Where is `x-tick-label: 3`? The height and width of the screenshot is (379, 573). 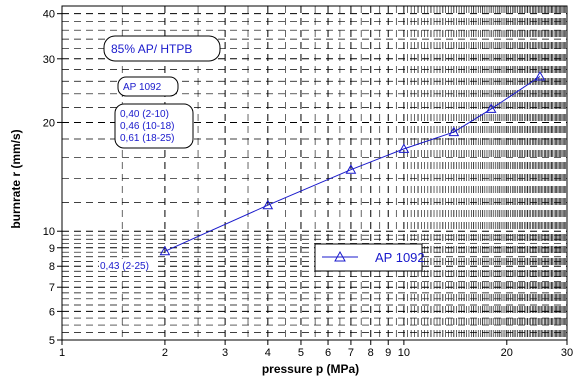 x-tick-label: 3 is located at coordinates (225, 353).